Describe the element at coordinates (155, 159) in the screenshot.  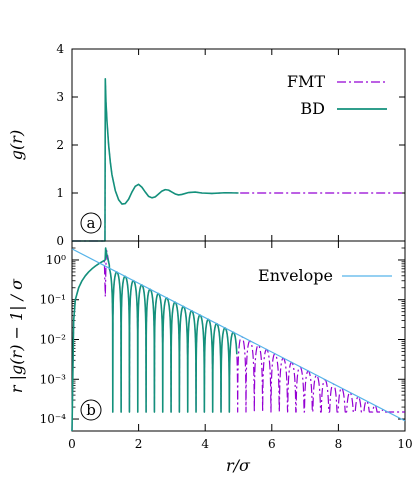
I see `a-series-bd` at that location.